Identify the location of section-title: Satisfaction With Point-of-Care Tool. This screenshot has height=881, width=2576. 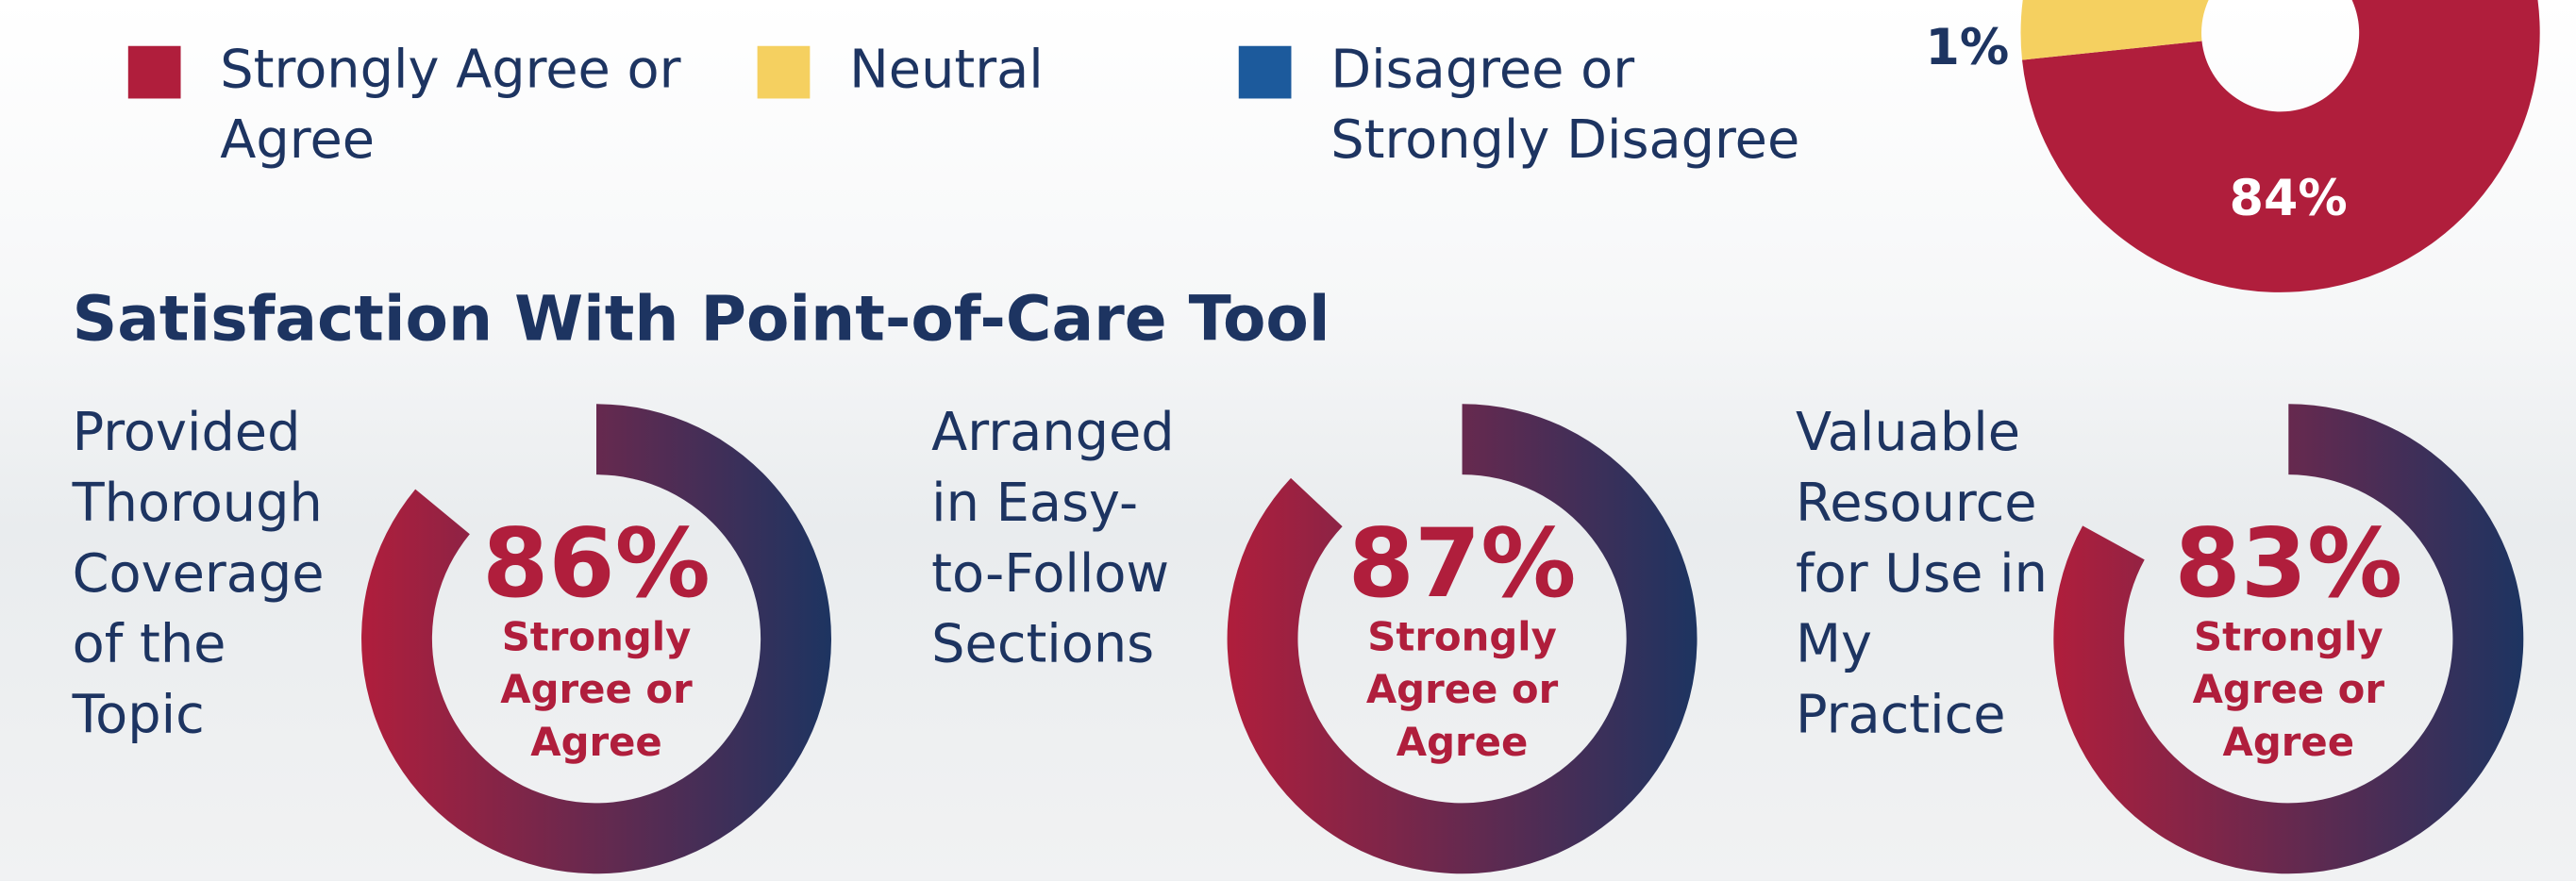
(701, 319).